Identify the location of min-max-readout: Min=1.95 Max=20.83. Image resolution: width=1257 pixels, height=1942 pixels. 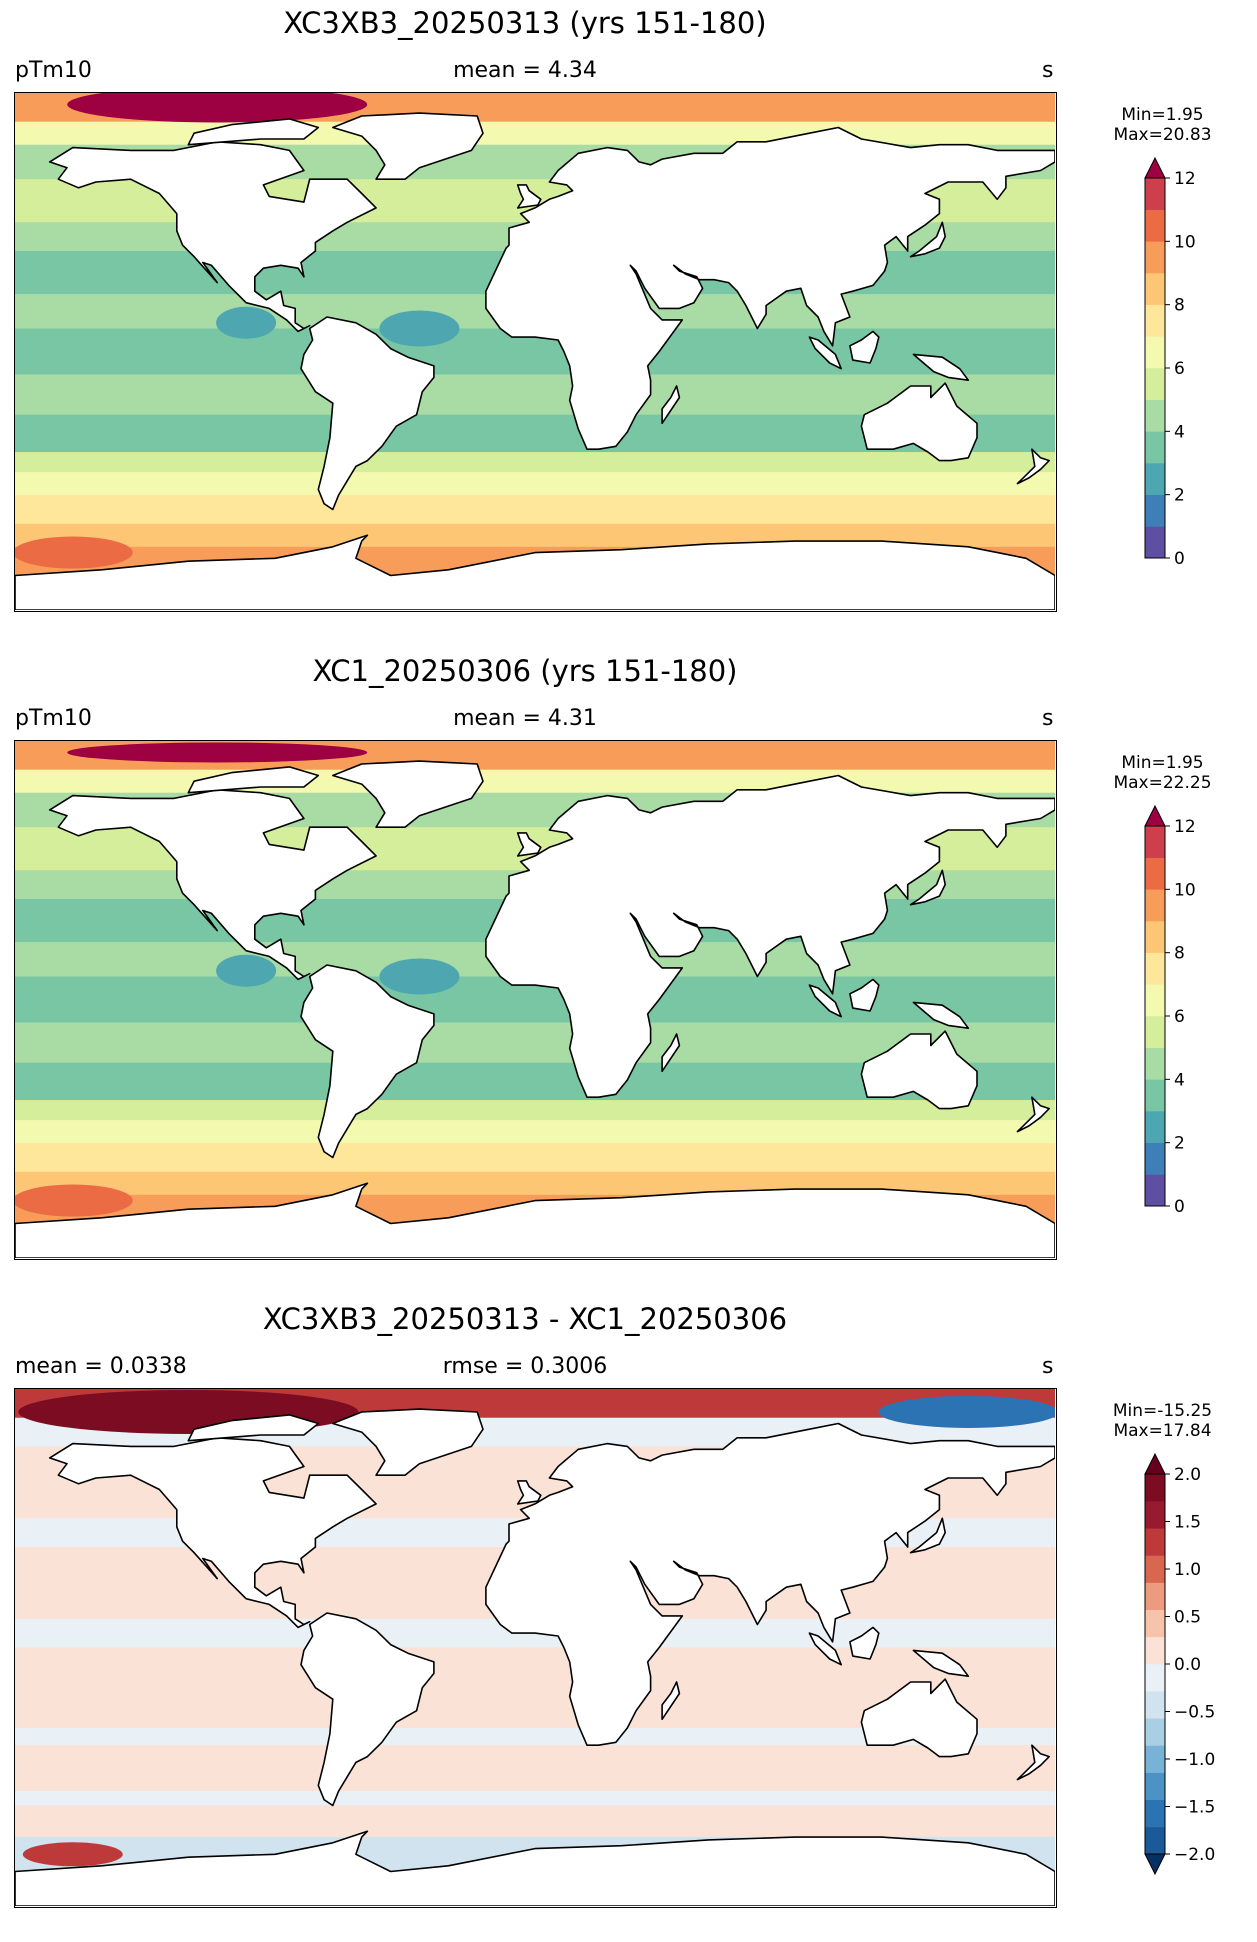
(1162, 125).